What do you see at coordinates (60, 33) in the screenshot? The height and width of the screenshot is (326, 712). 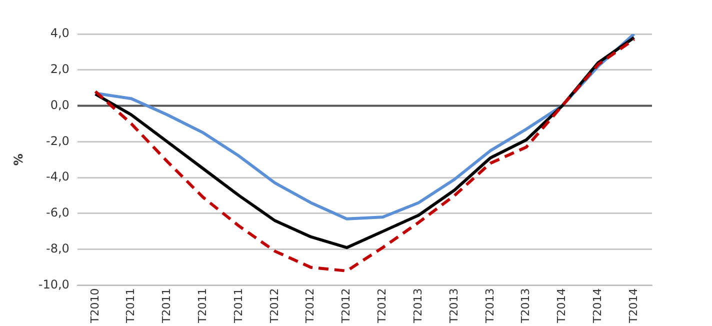 I see `y-tick-label: 4,0` at bounding box center [60, 33].